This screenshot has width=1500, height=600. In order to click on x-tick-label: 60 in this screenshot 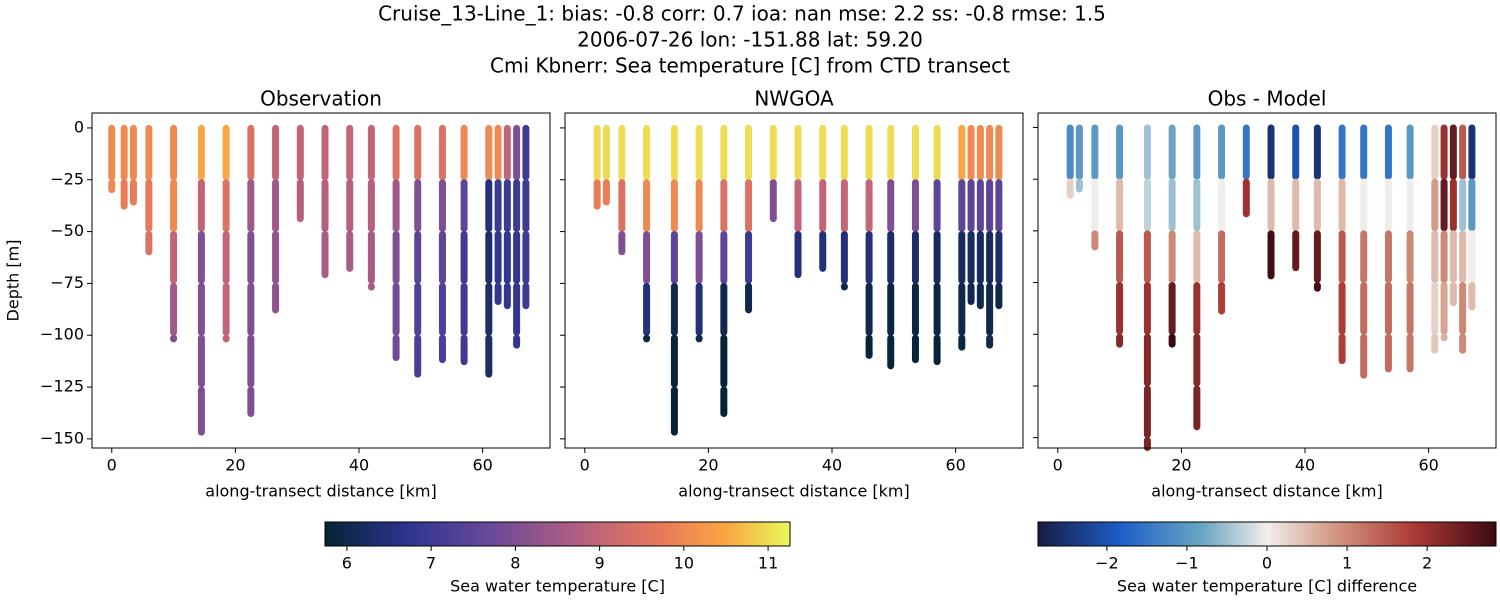, I will do `click(482, 465)`.